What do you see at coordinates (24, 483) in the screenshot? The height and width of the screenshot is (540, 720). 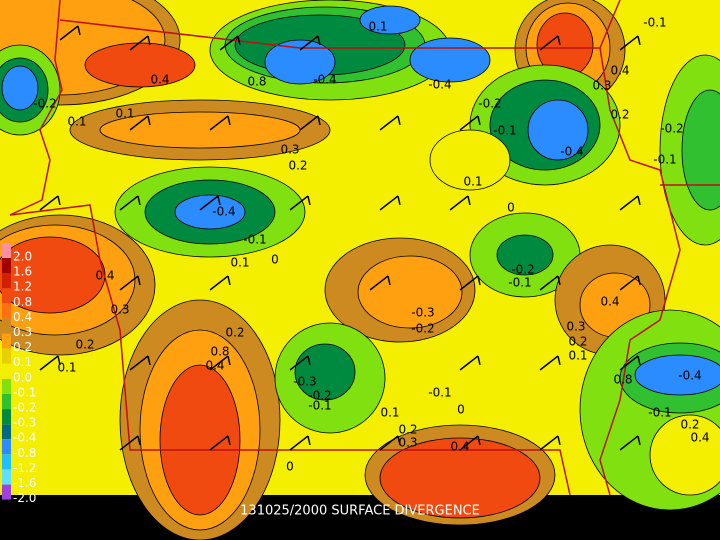 I see `legend-label: -1.6` at bounding box center [24, 483].